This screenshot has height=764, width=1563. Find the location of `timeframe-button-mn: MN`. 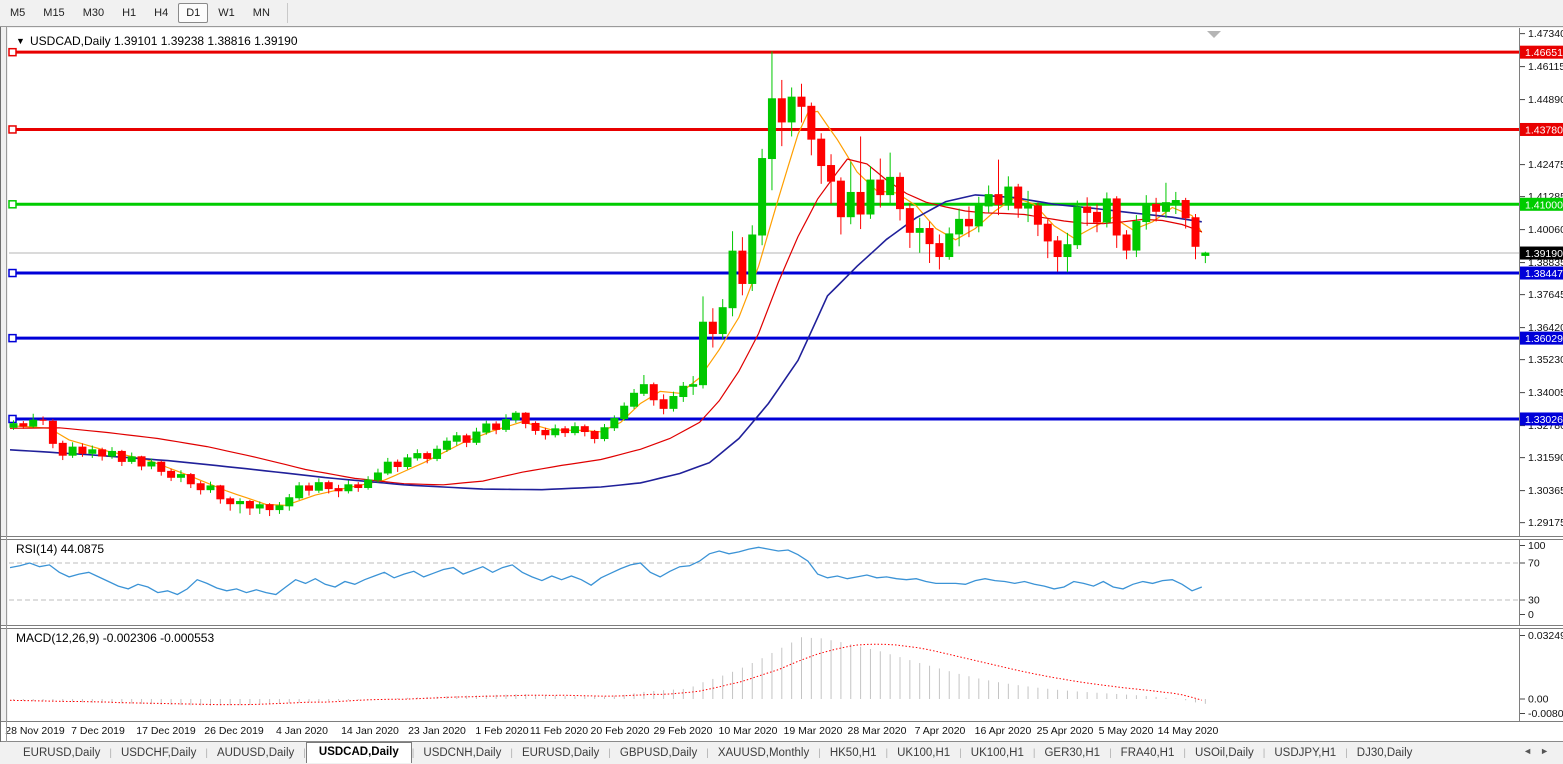

timeframe-button-mn: MN is located at coordinates (261, 13).